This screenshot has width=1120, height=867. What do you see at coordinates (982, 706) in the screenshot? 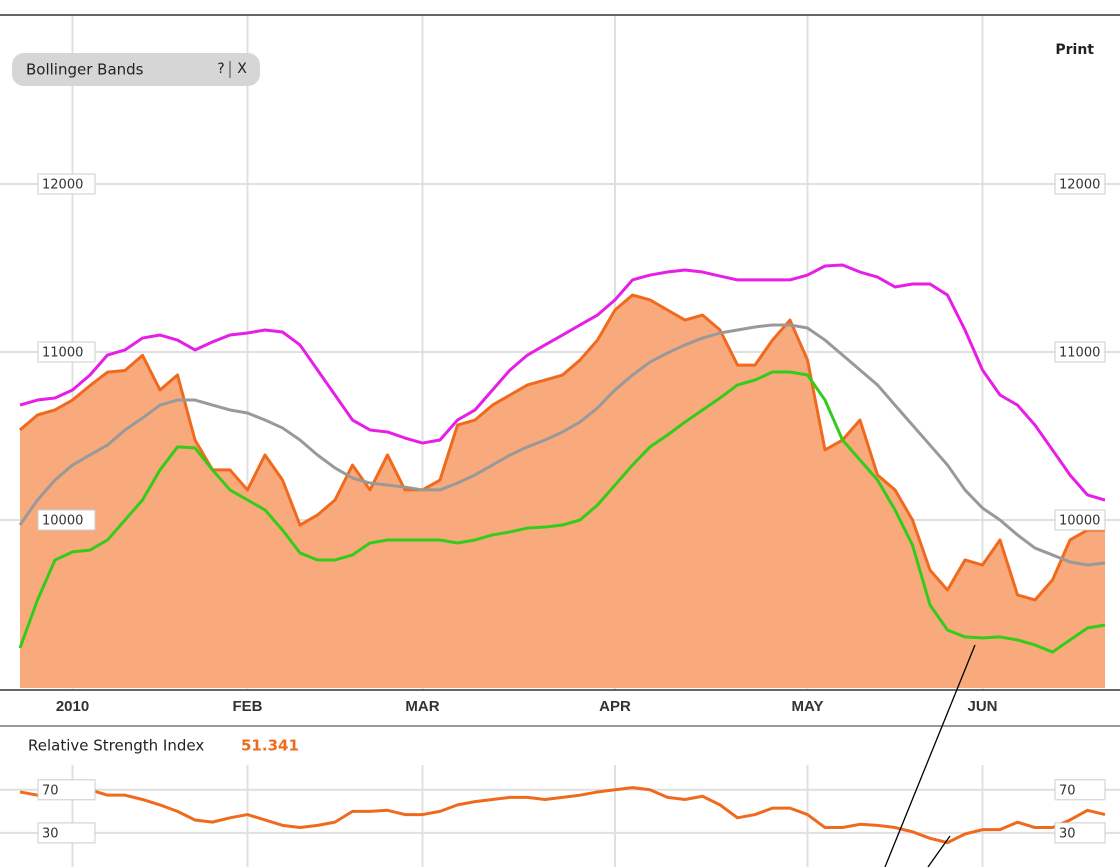
I see `x-tick-label: JUN` at bounding box center [982, 706].